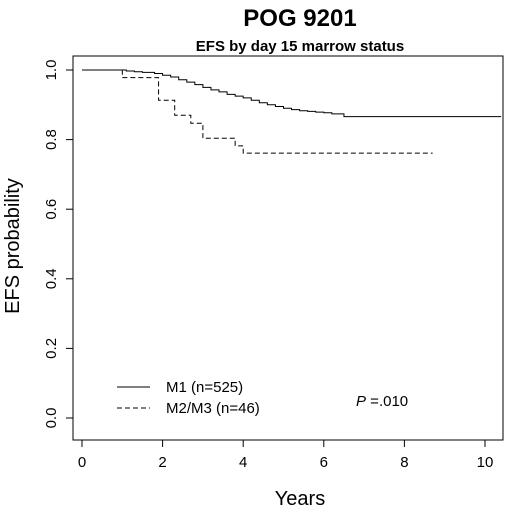 The width and height of the screenshot is (520, 510). I want to click on chart-title: POG 9201, so click(299, 18).